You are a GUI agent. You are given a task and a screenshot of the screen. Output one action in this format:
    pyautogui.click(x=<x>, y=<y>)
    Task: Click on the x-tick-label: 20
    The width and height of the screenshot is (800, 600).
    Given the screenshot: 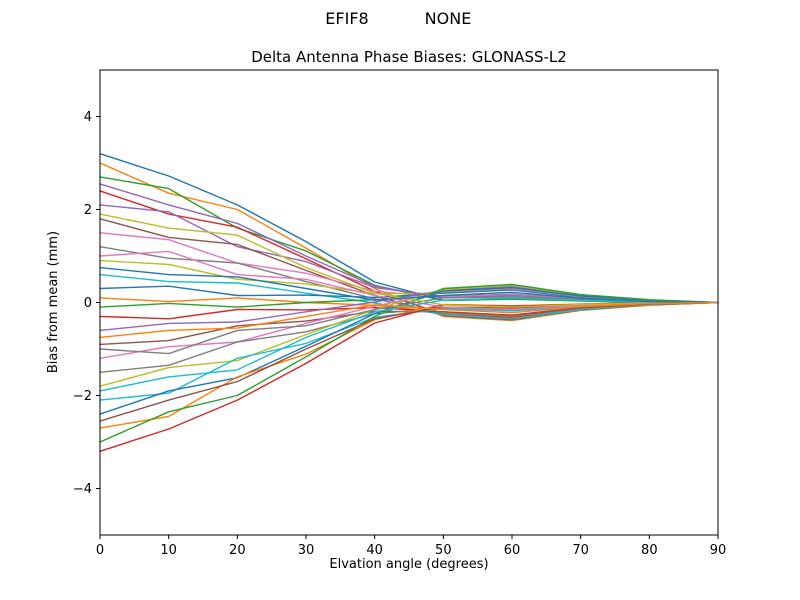 What is the action you would take?
    pyautogui.click(x=237, y=550)
    